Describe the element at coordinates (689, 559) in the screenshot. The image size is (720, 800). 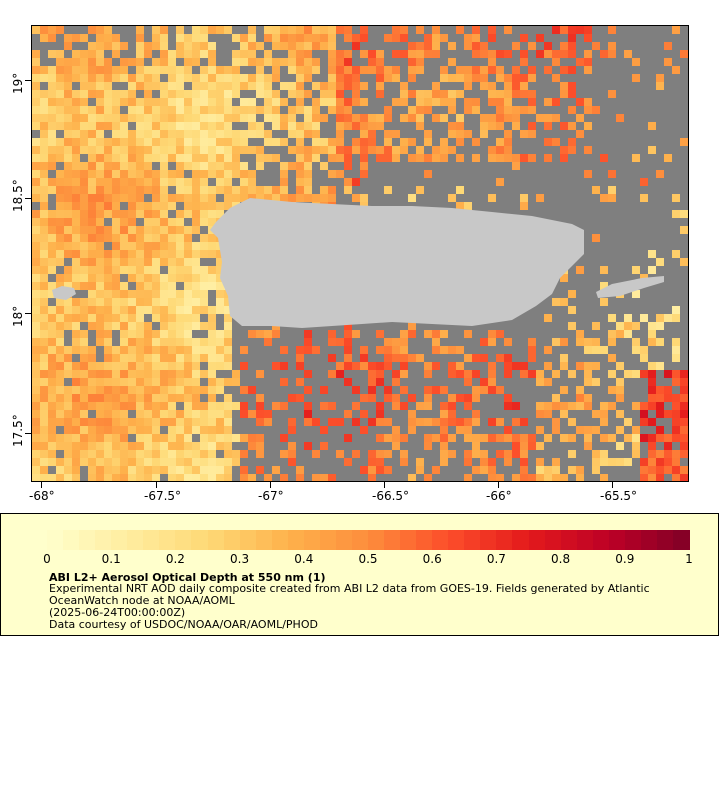
I see `colorbar-tick-label: 1` at that location.